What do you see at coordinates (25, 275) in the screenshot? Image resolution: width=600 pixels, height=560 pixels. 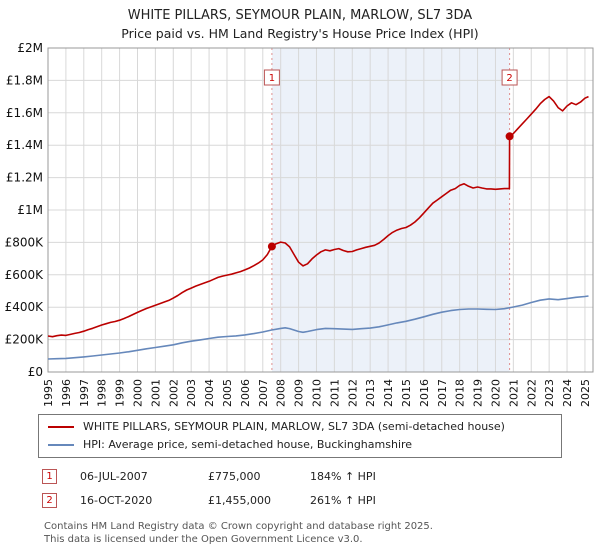 I see `y-tick-label: £600K` at bounding box center [25, 275].